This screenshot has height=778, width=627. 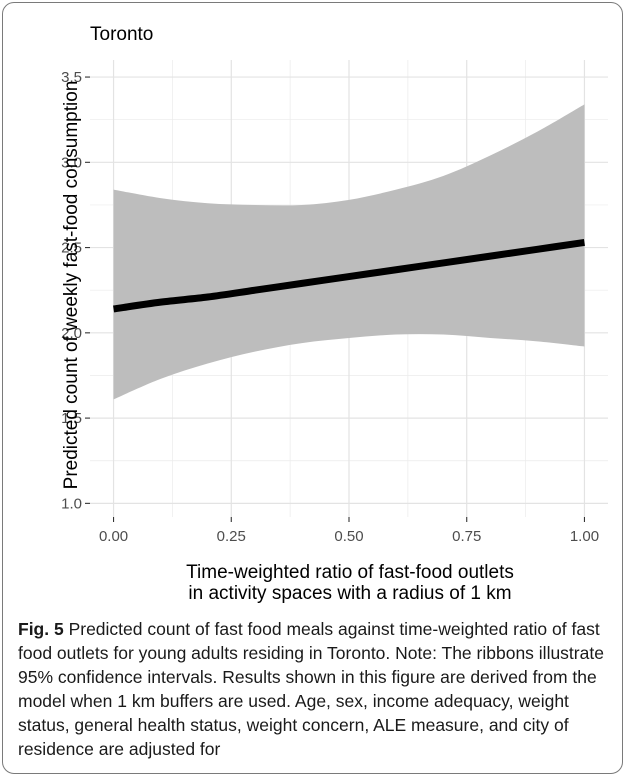 What do you see at coordinates (71, 418) in the screenshot?
I see `y-tick-label: 1.5` at bounding box center [71, 418].